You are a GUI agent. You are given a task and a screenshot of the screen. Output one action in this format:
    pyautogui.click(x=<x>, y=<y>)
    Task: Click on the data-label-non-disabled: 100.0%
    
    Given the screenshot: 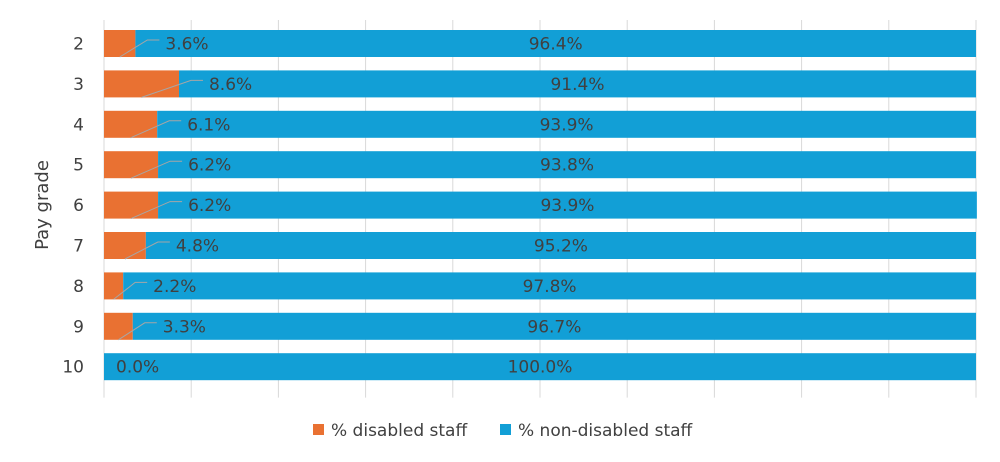 What is the action you would take?
    pyautogui.click(x=540, y=368)
    